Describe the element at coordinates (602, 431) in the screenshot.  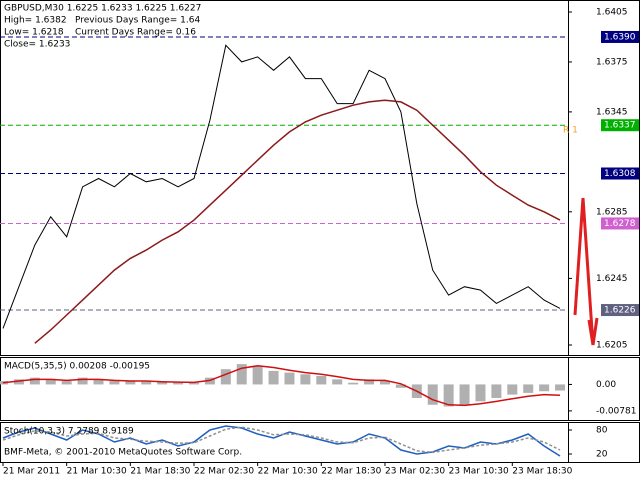
I see `y-tick-label: 80` at that location.